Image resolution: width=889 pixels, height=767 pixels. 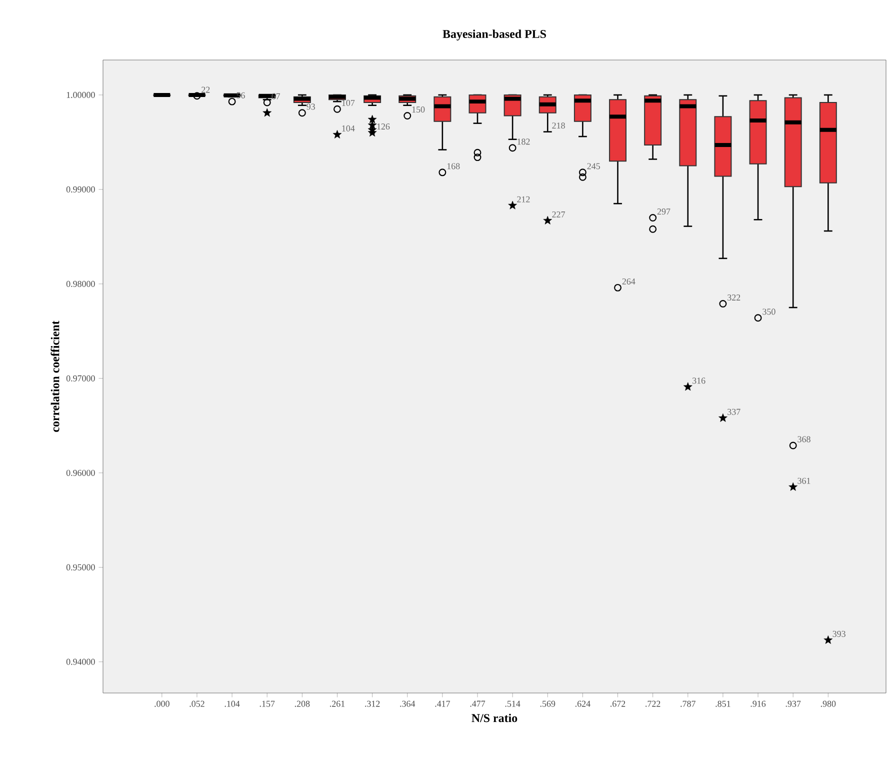 What do you see at coordinates (206, 89) in the screenshot?
I see `annotation: 22` at bounding box center [206, 89].